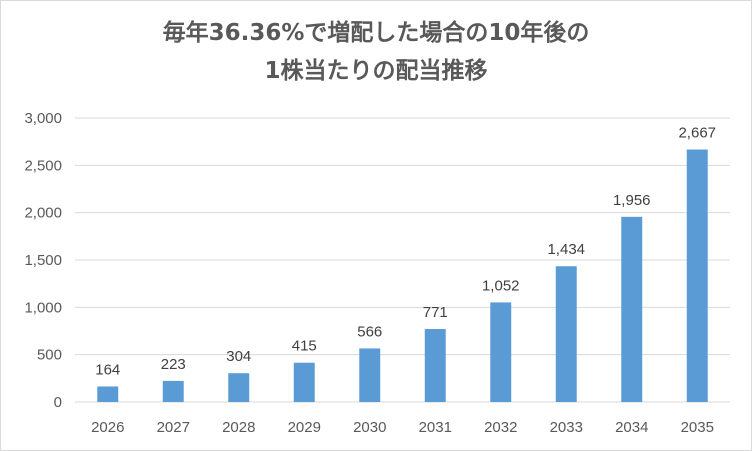 This screenshot has height=451, width=752. I want to click on data-label: 1,052, so click(501, 285).